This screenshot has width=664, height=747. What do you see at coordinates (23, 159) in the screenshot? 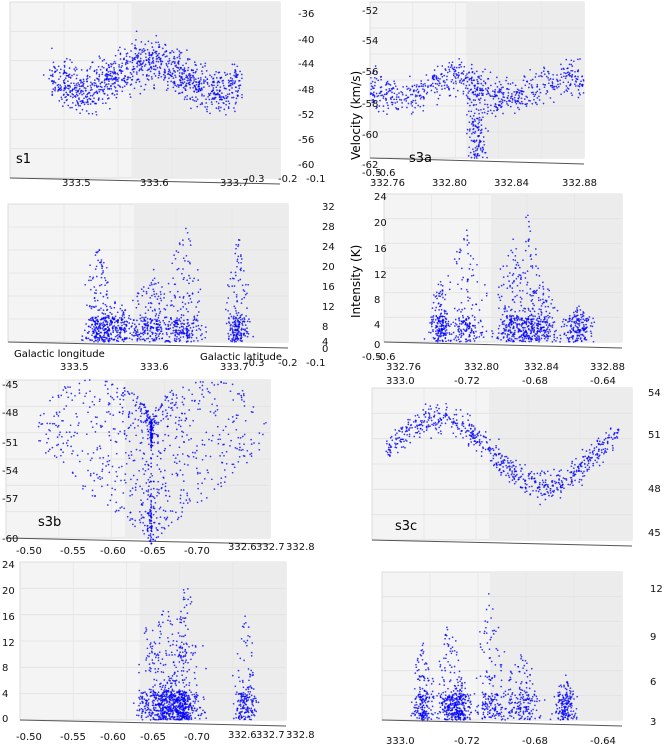
I see `panel-label: s1` at bounding box center [23, 159].